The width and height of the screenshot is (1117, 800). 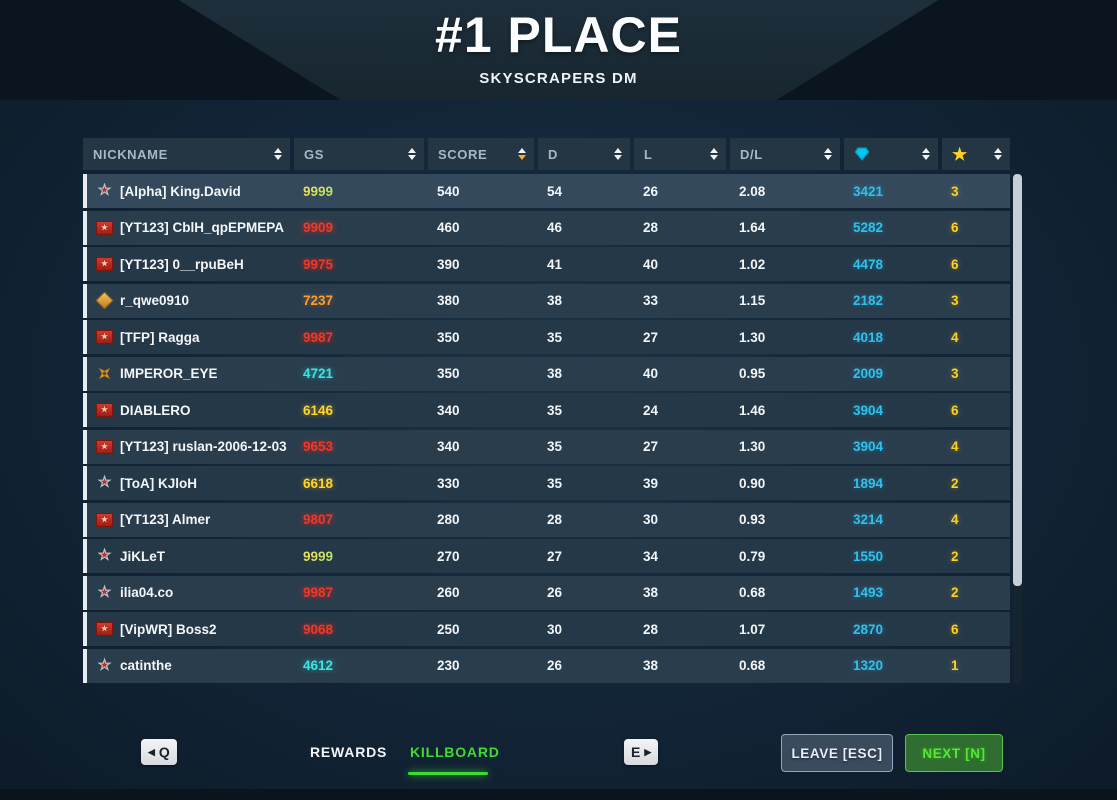 I want to click on nickname-text: [YT123] CblH_qpEPMEPA, so click(x=202, y=227).